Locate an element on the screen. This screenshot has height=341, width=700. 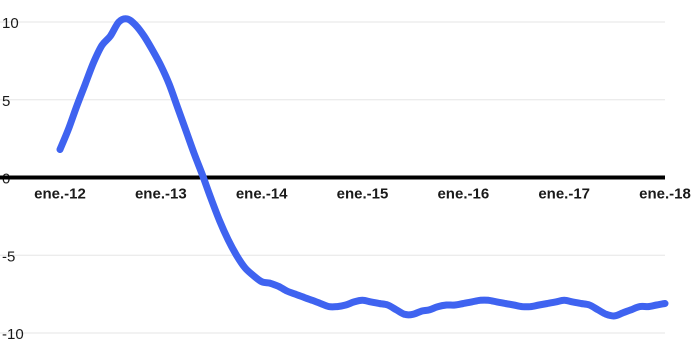
x-tick-label: ene.-17 is located at coordinates (564, 194).